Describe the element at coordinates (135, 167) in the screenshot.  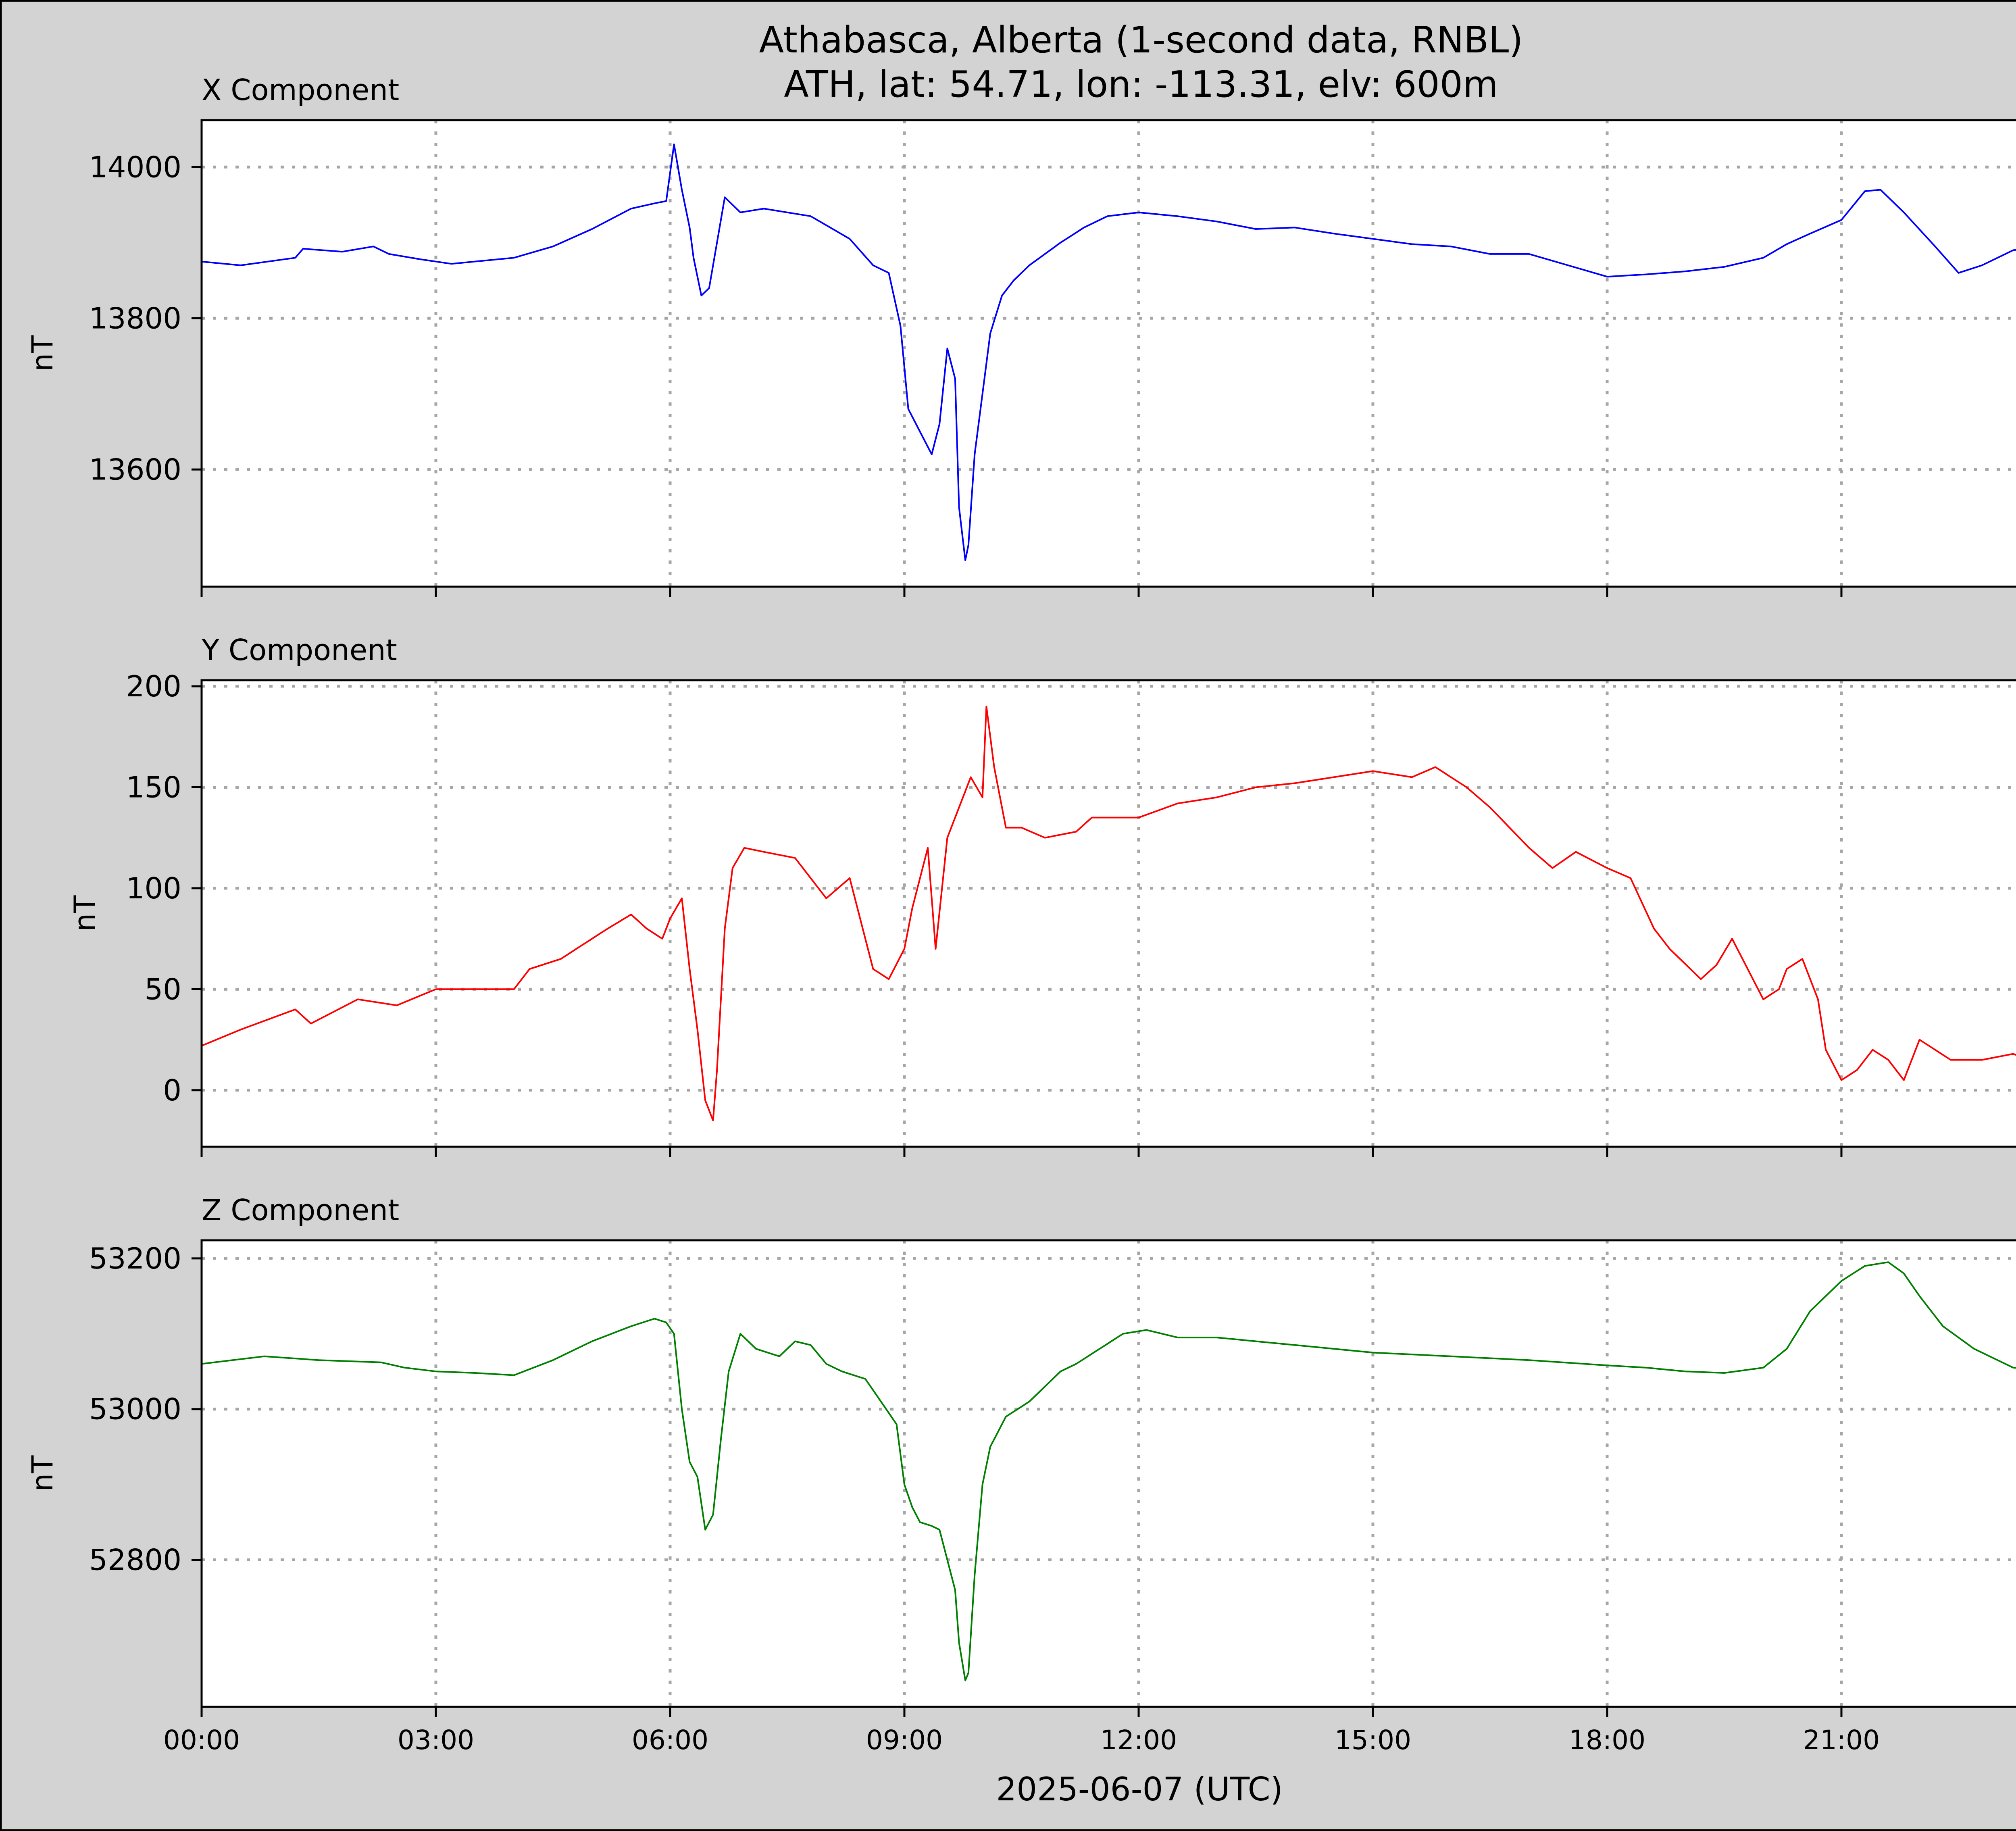
I see `y-tick-label: 14000` at that location.